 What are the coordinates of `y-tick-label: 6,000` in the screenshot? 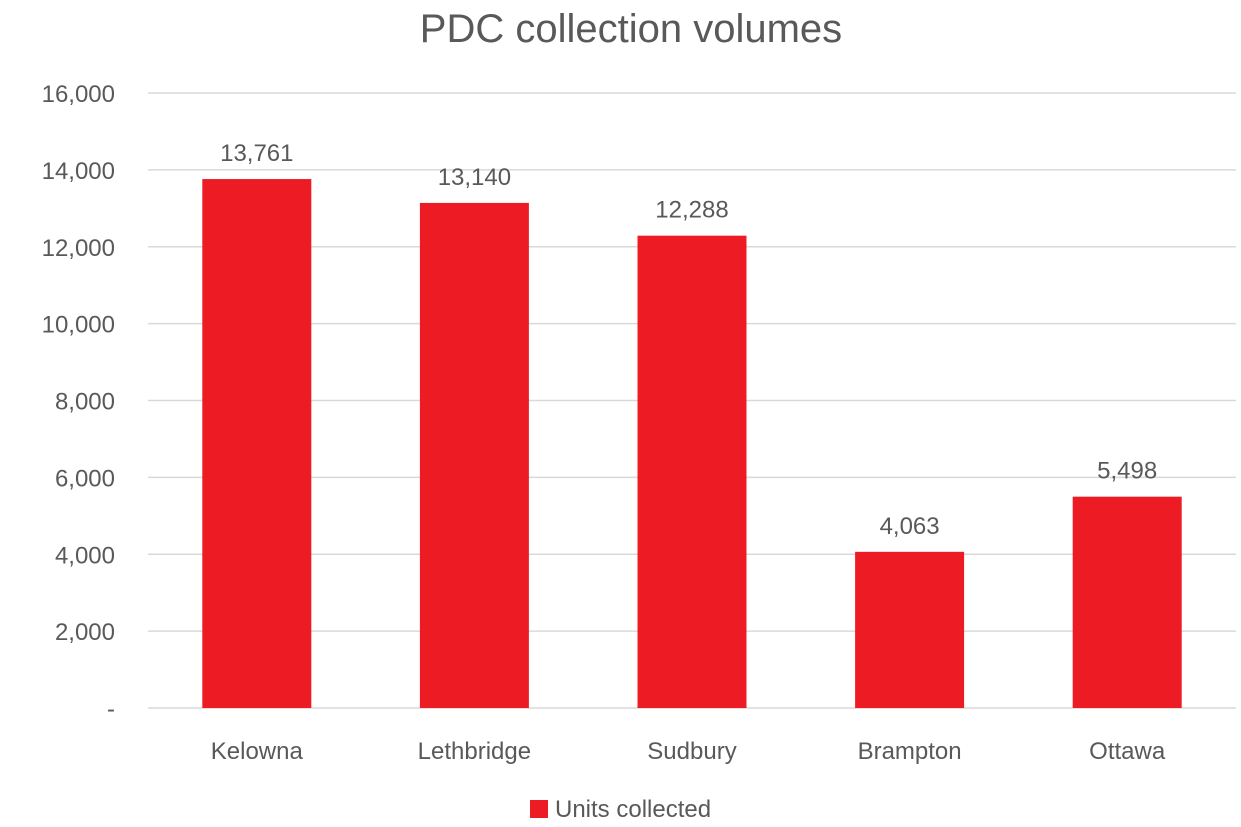 It's located at (85, 478).